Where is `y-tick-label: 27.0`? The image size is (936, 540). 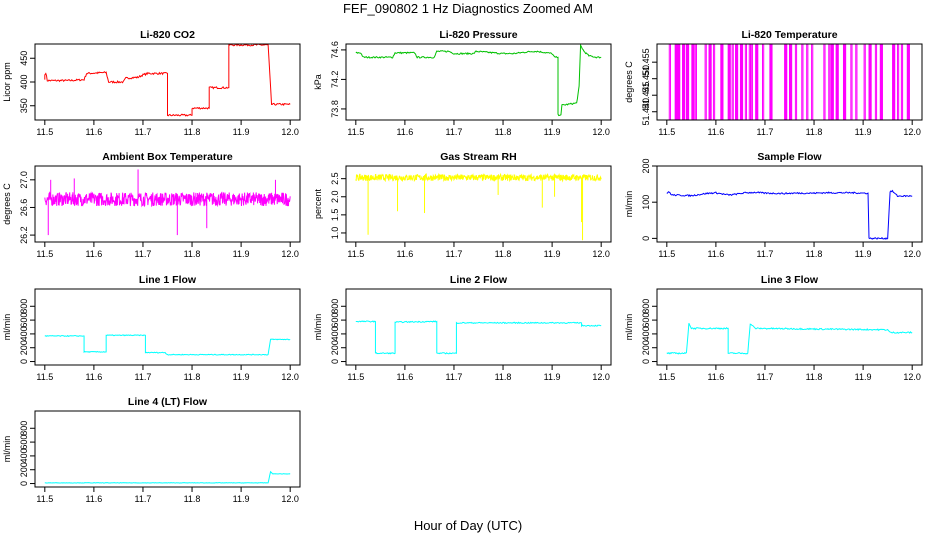
y-tick-label: 27.0 is located at coordinates (24, 180).